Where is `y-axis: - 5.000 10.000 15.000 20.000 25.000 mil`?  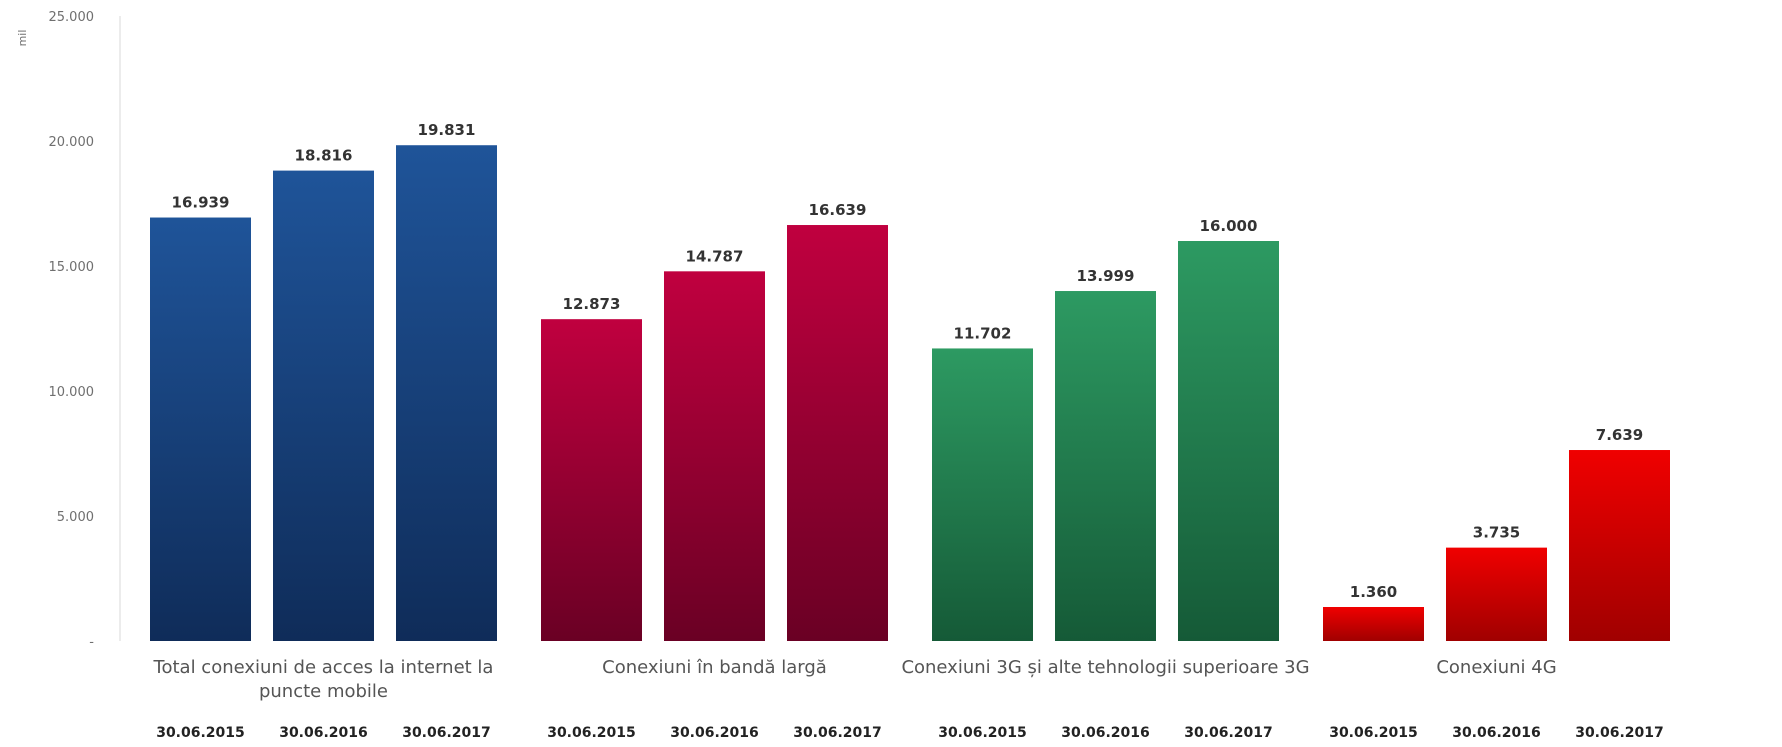 y-axis: - 5.000 10.000 15.000 20.000 25.000 mil is located at coordinates (68, 330).